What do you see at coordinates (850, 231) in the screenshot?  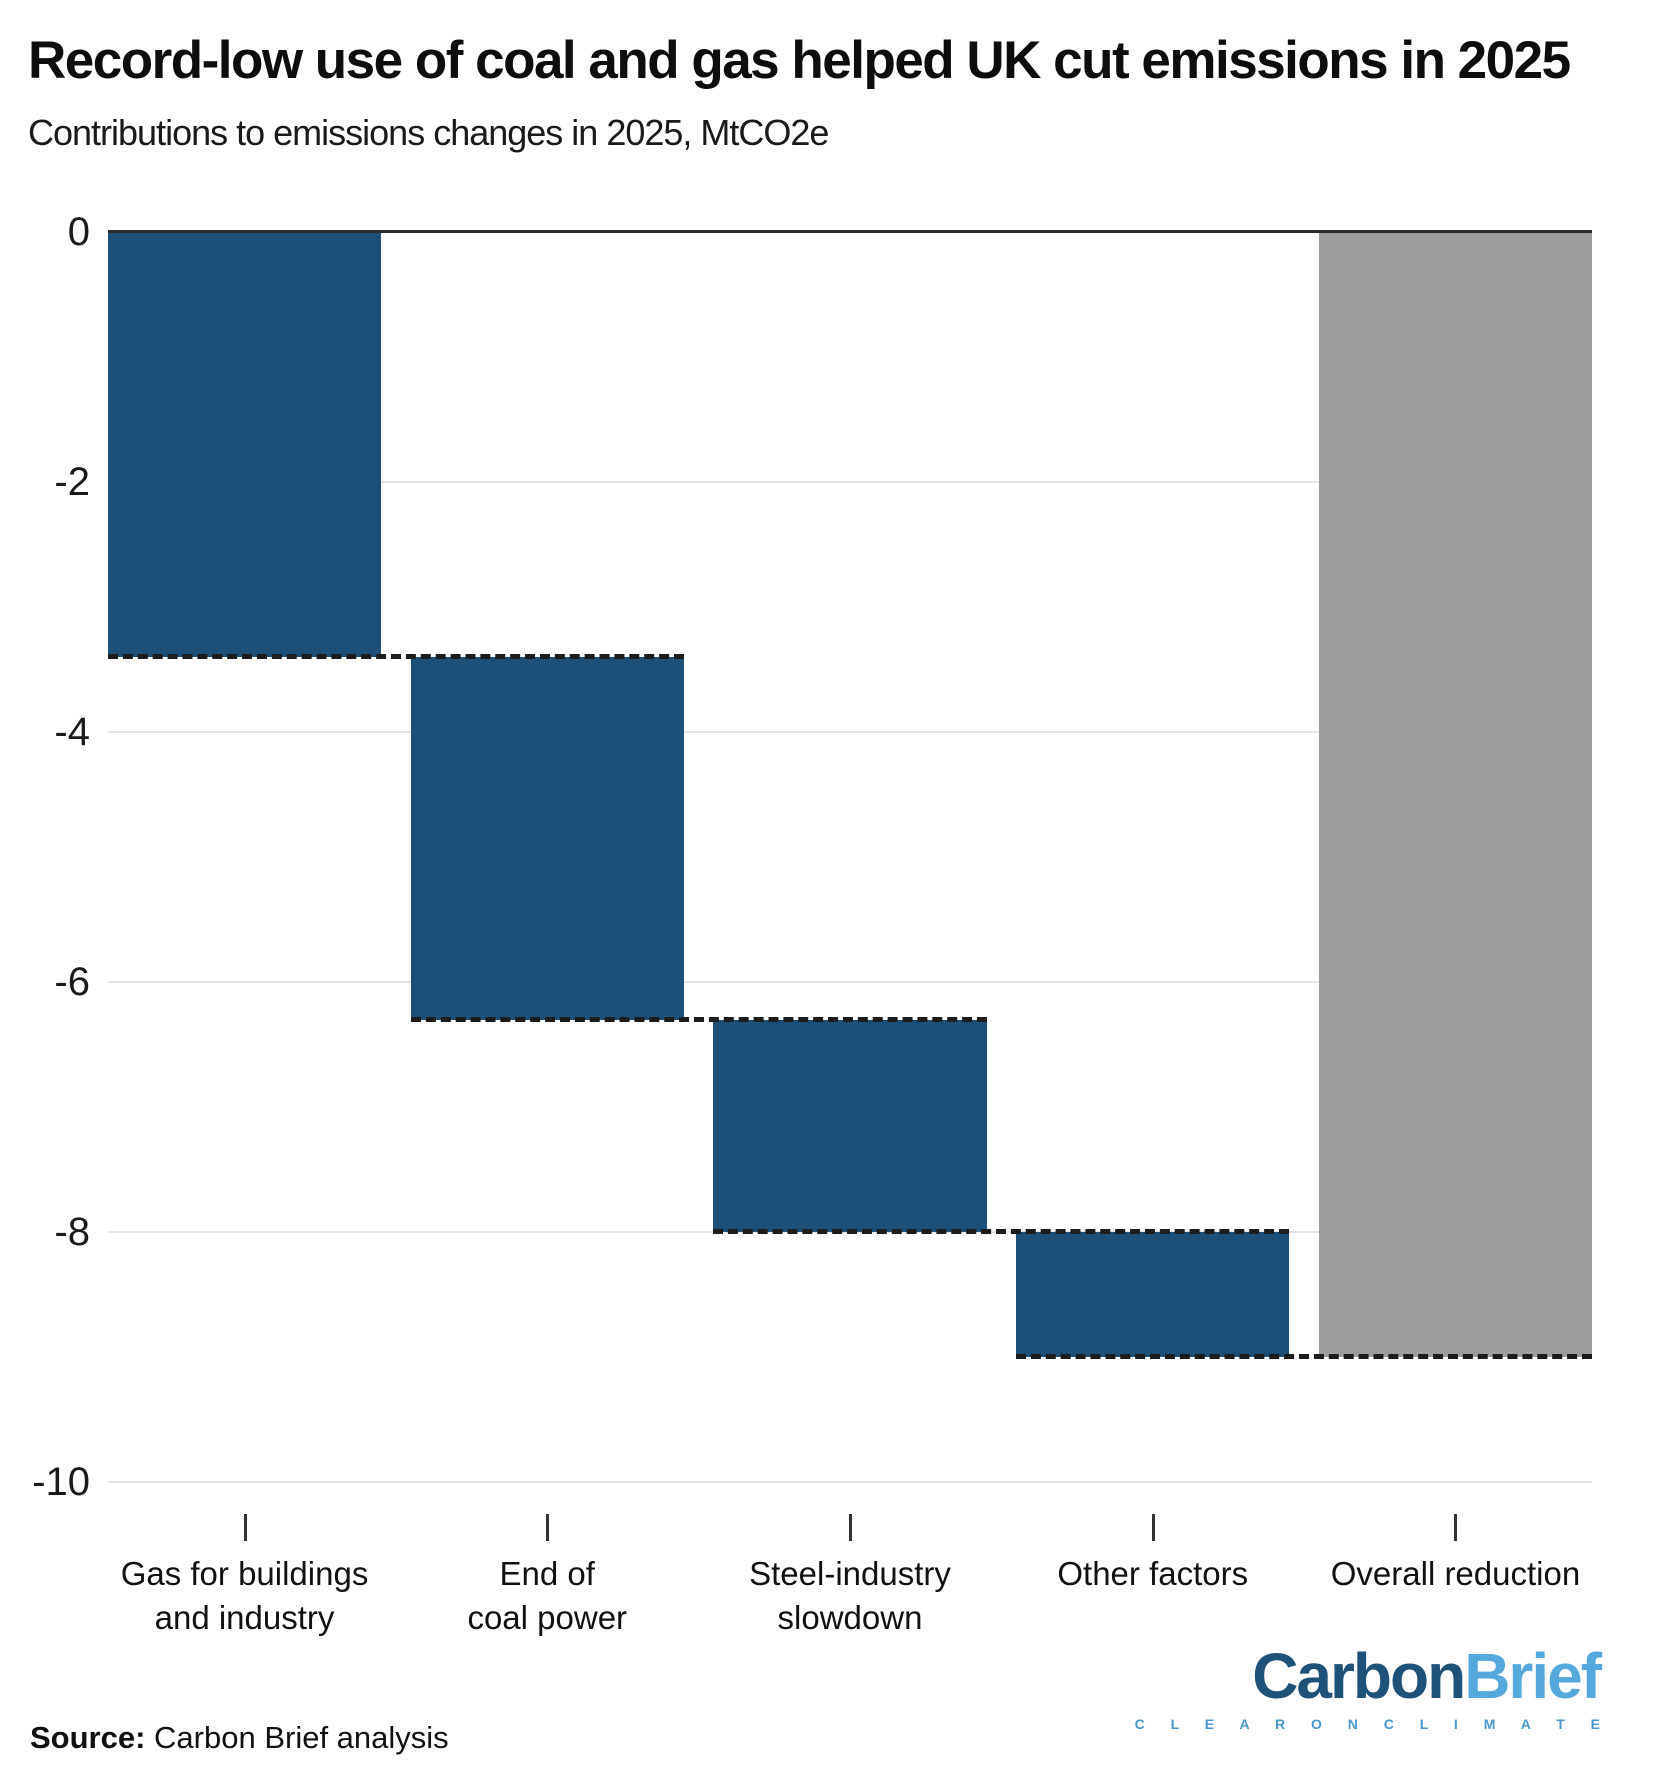 I see `zero-axis-line` at bounding box center [850, 231].